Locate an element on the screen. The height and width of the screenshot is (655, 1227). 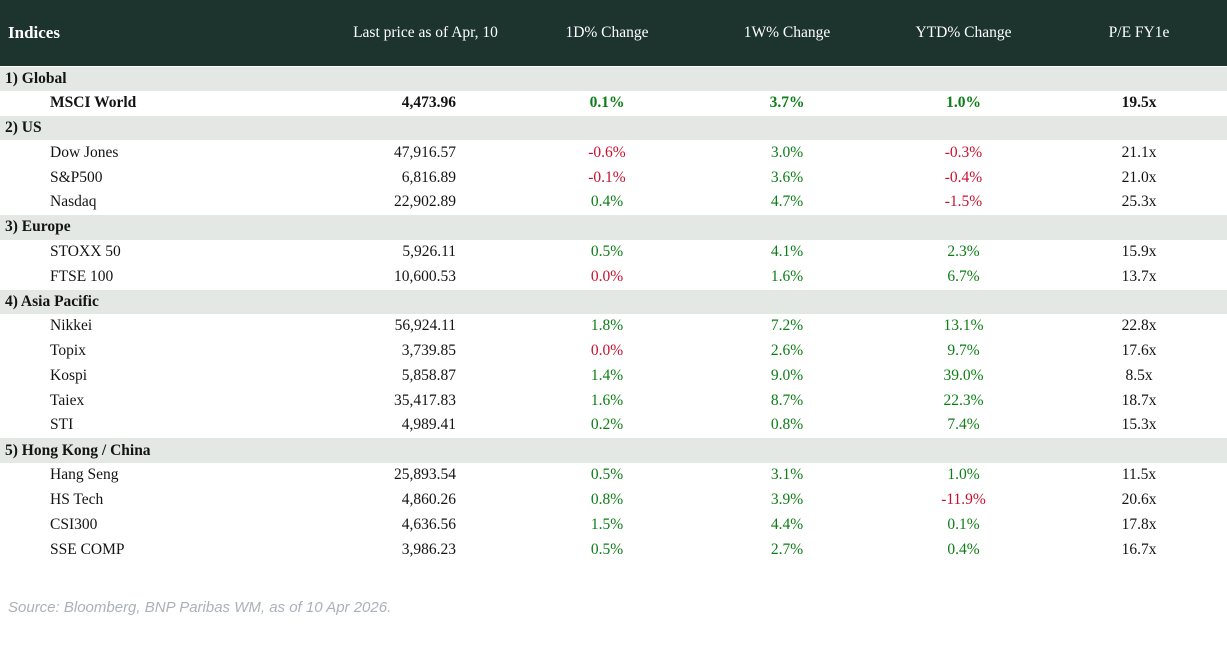
index-name-cell: Kospi is located at coordinates (69, 375).